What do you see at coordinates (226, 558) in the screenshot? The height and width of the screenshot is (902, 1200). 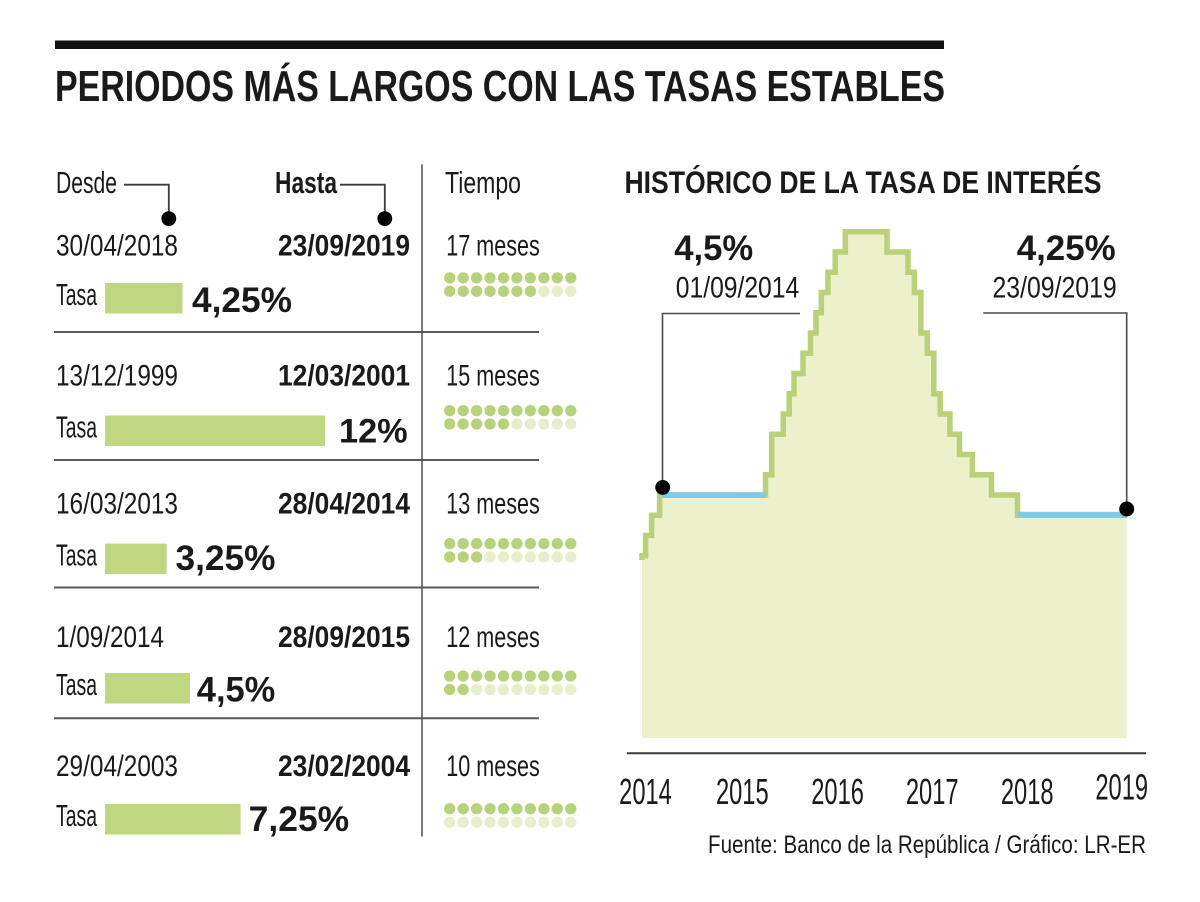 I see `svg-text: 3,25%` at bounding box center [226, 558].